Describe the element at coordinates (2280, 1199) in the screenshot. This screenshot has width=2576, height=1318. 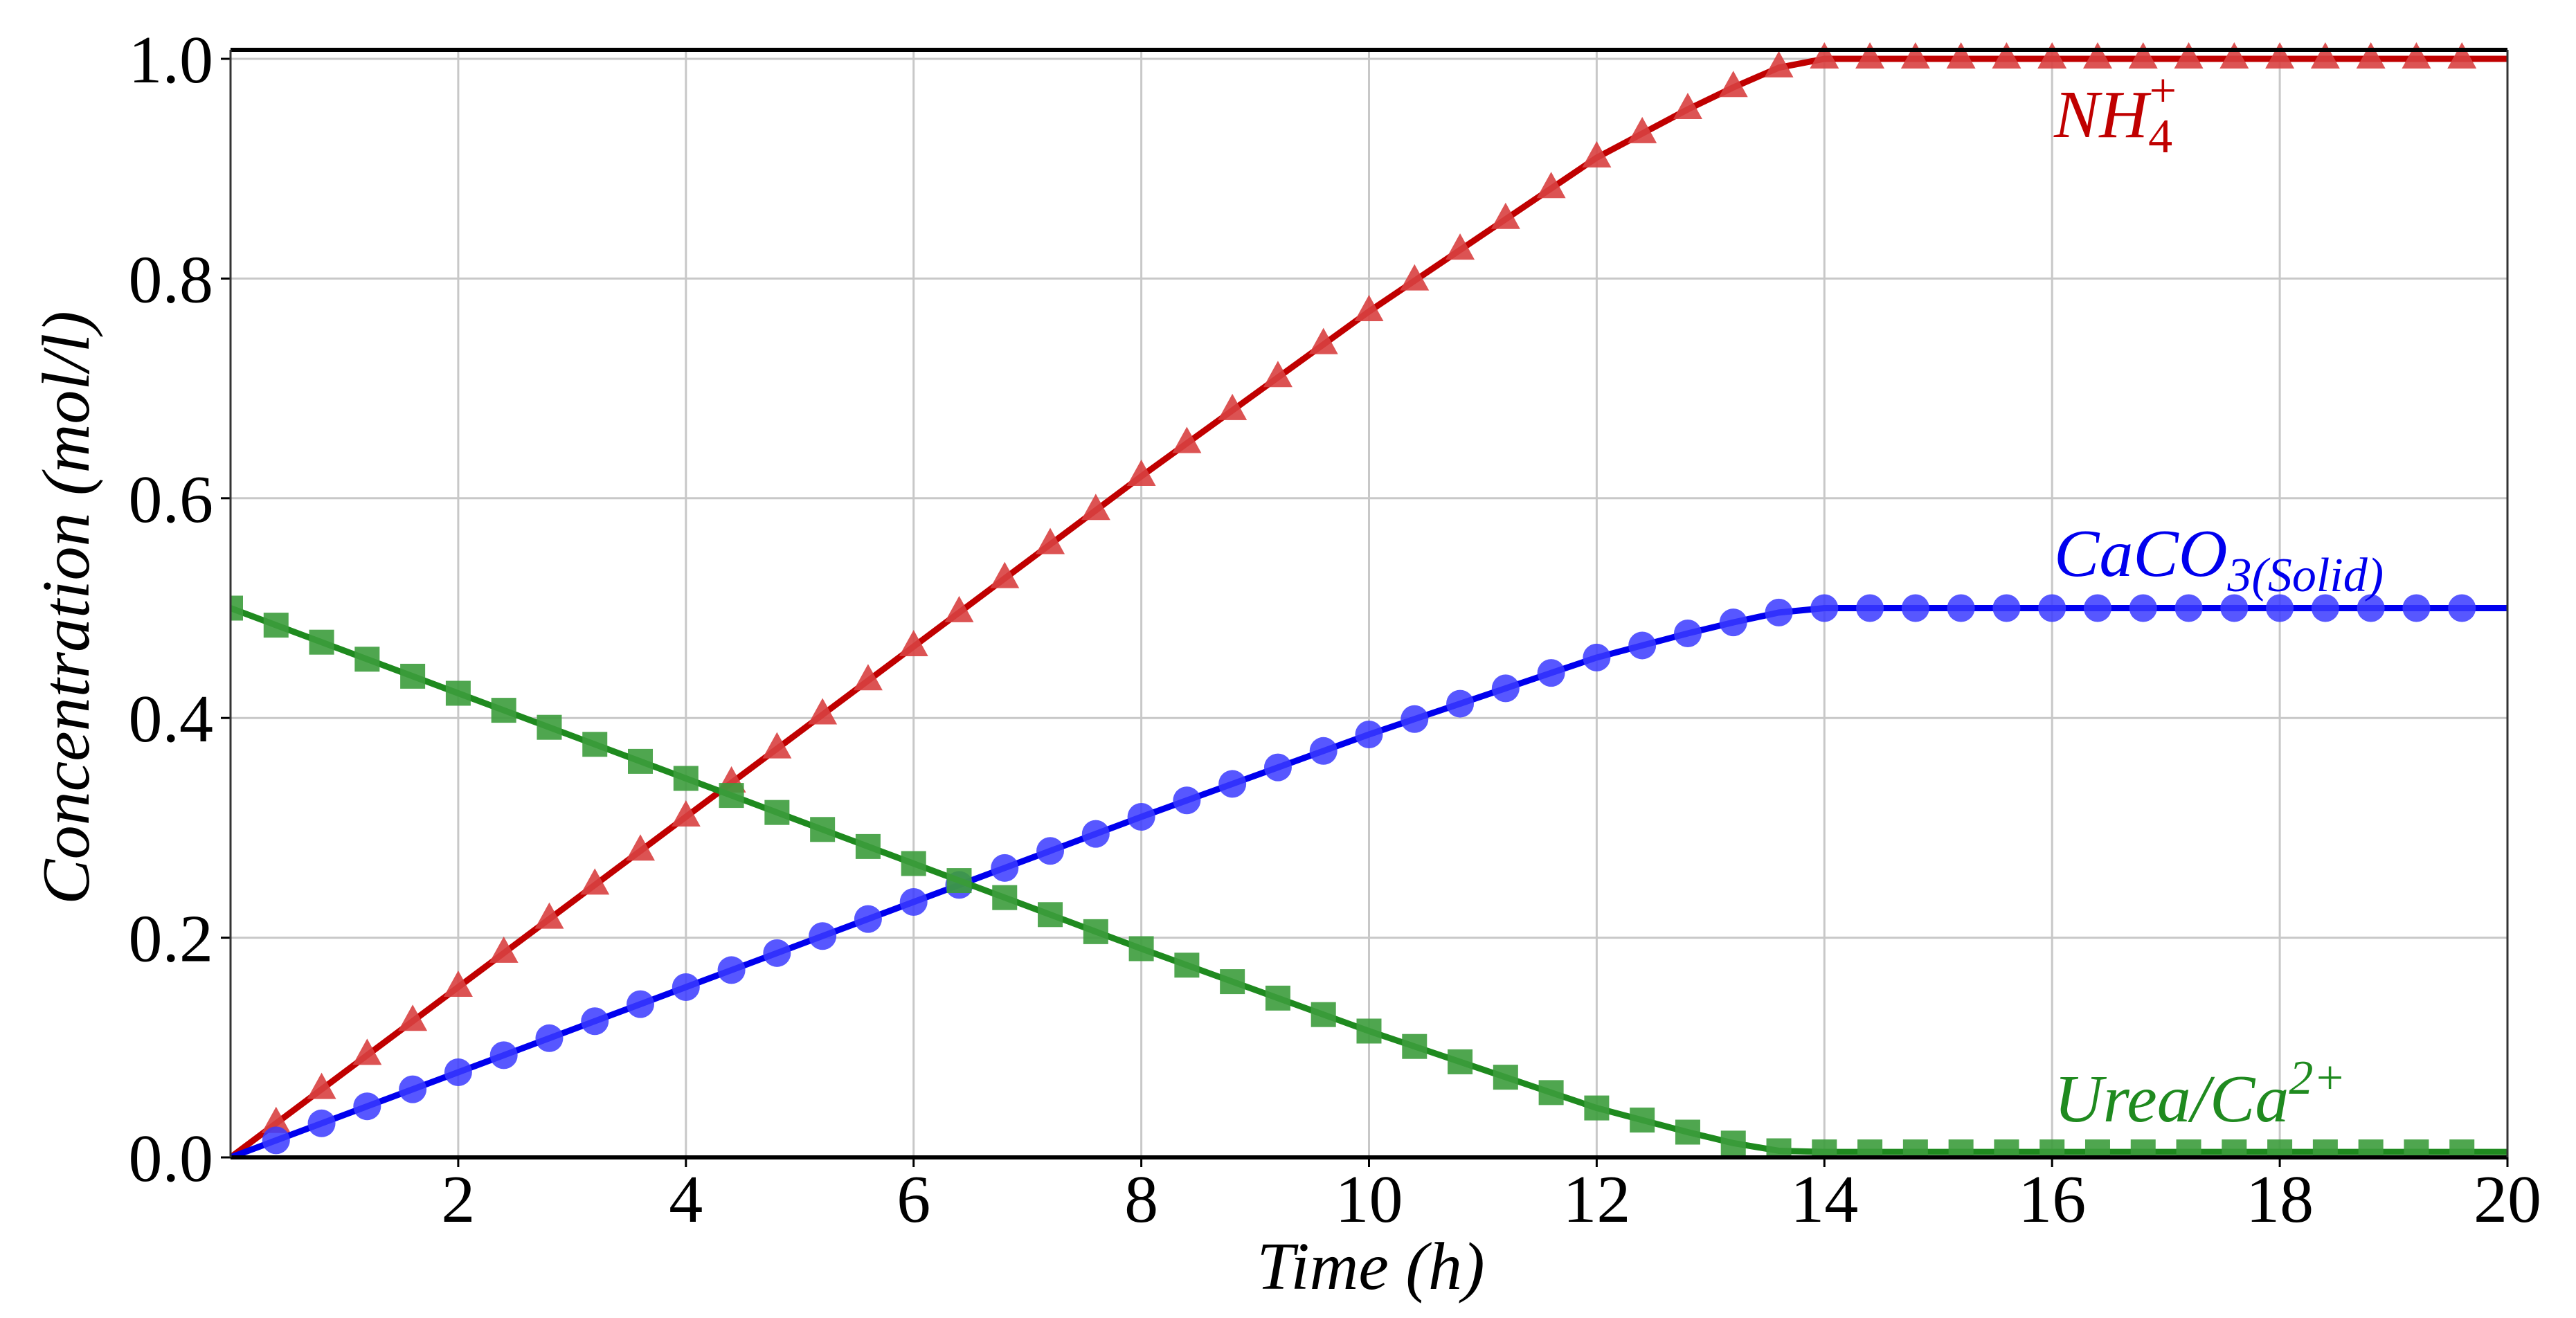
I see `x-tick-label: 18` at that location.